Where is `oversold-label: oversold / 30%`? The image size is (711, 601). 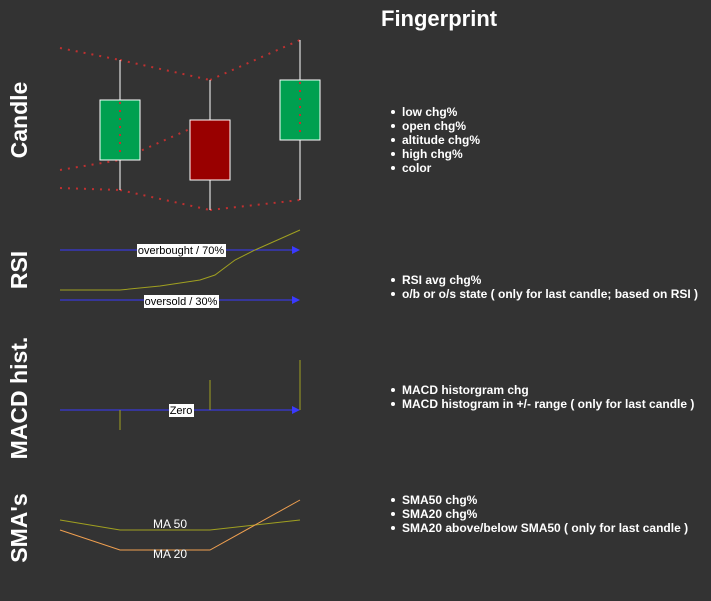 oversold-label: oversold / 30% is located at coordinates (181, 302).